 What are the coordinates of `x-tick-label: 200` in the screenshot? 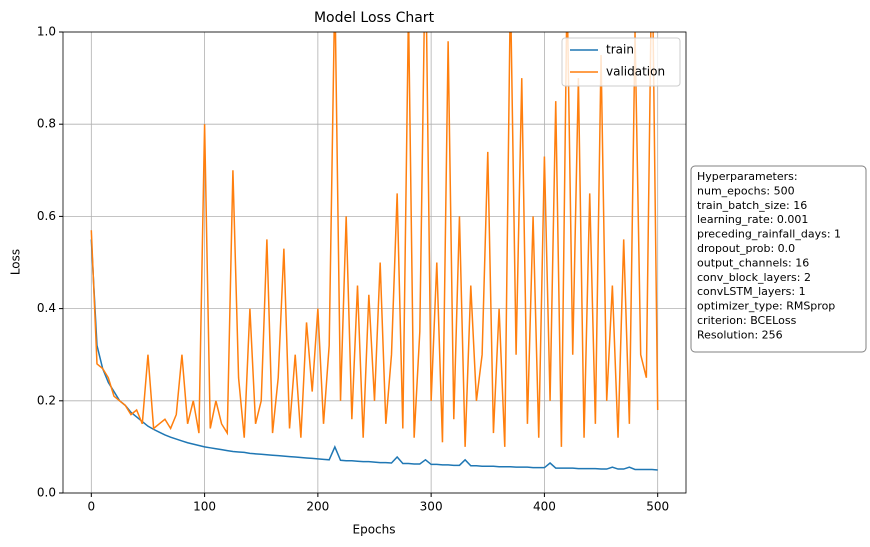 It's located at (317, 507).